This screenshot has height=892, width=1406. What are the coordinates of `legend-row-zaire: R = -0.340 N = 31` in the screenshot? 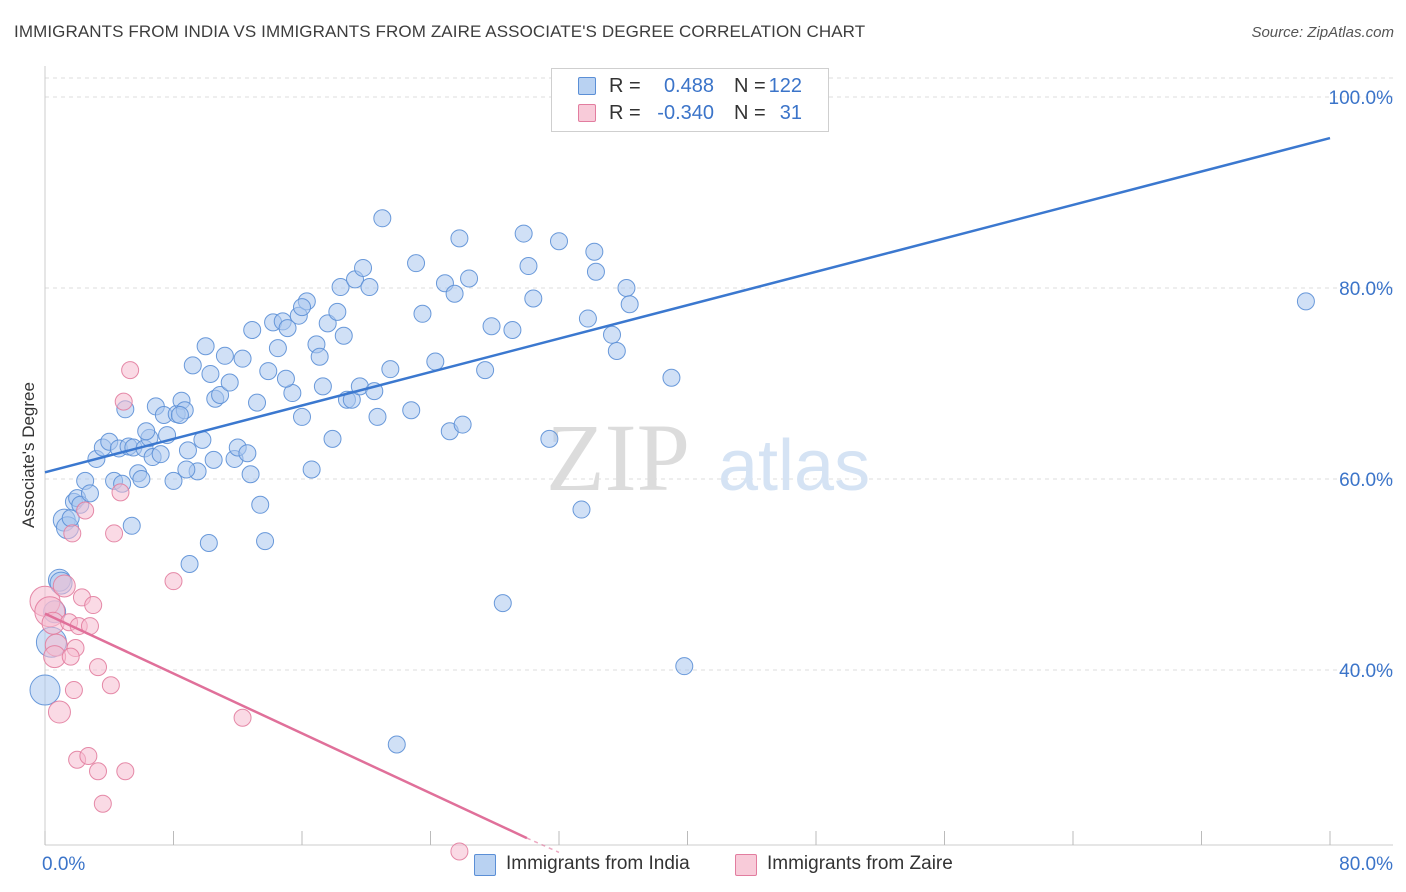 It's located at (690, 113).